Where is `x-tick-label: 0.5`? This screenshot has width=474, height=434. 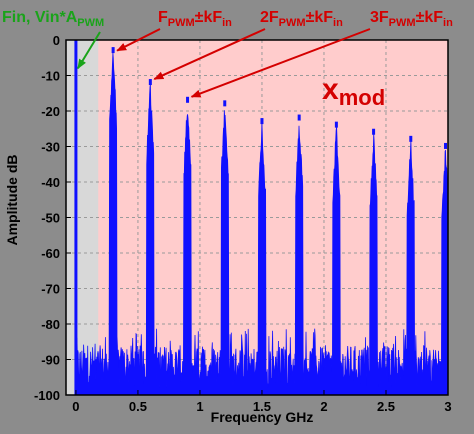 x-tick-label: 0.5 is located at coordinates (138, 406).